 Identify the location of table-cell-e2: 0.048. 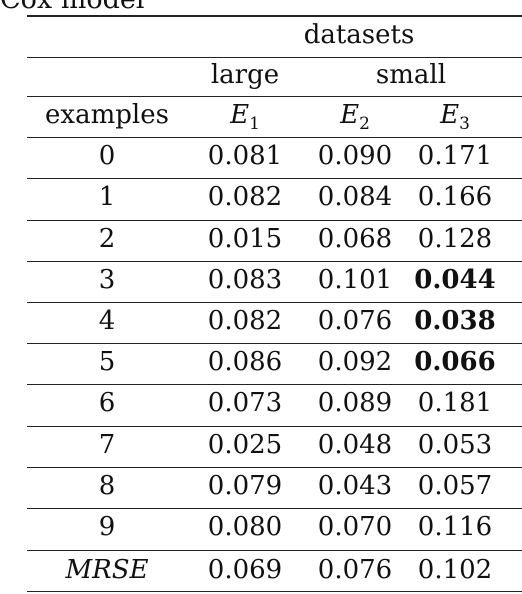
(355, 445).